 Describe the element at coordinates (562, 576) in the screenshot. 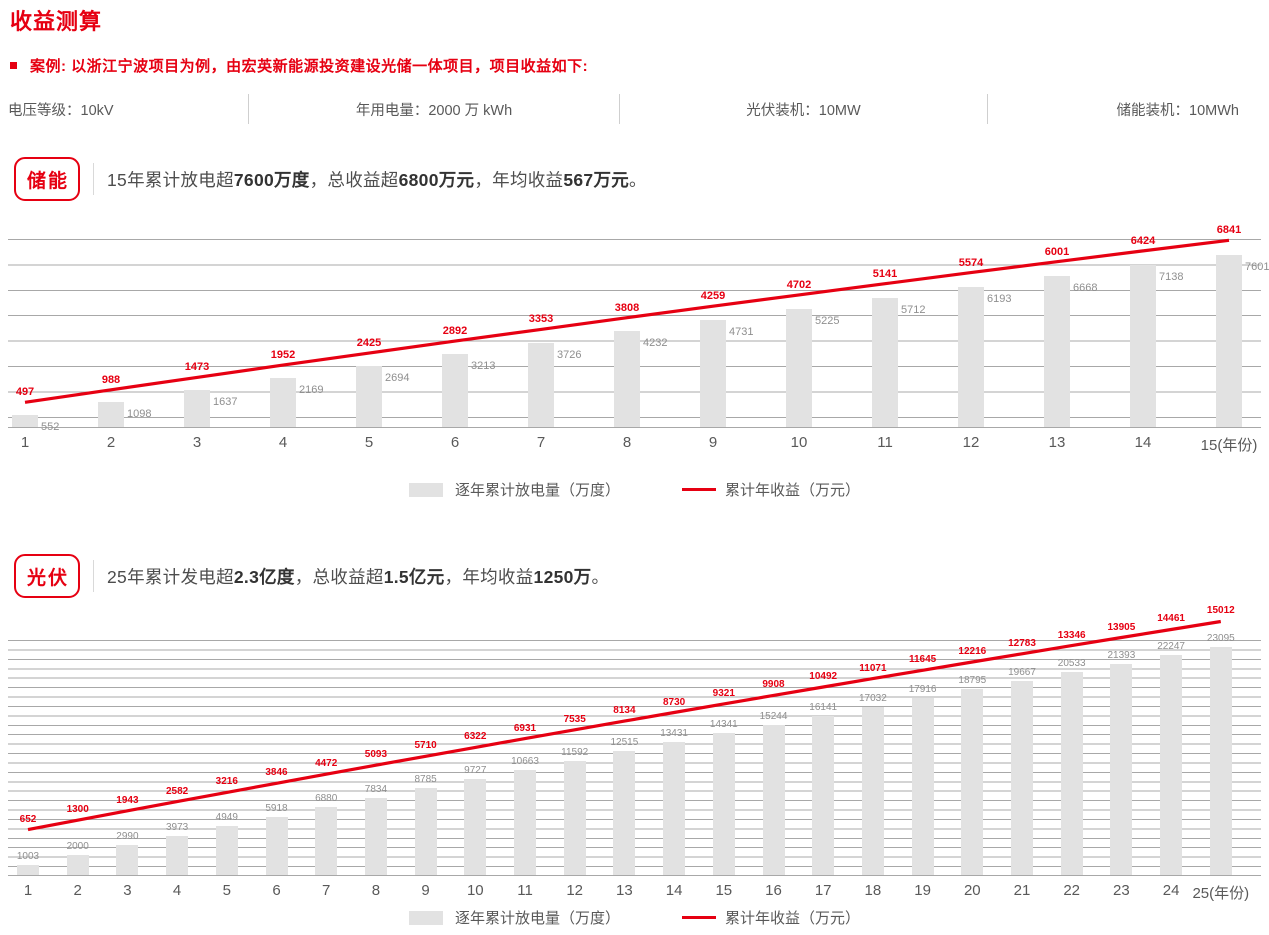

I see `headline-segment: 1250万` at that location.